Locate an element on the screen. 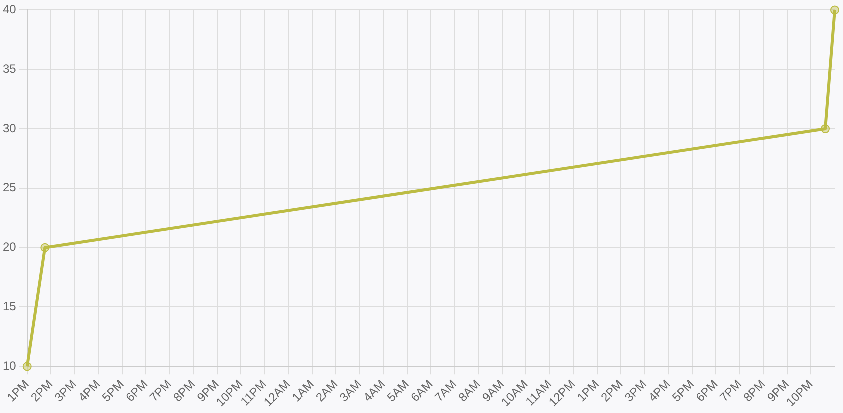 The image size is (843, 413). y-tick-label: 15 is located at coordinates (9, 307).